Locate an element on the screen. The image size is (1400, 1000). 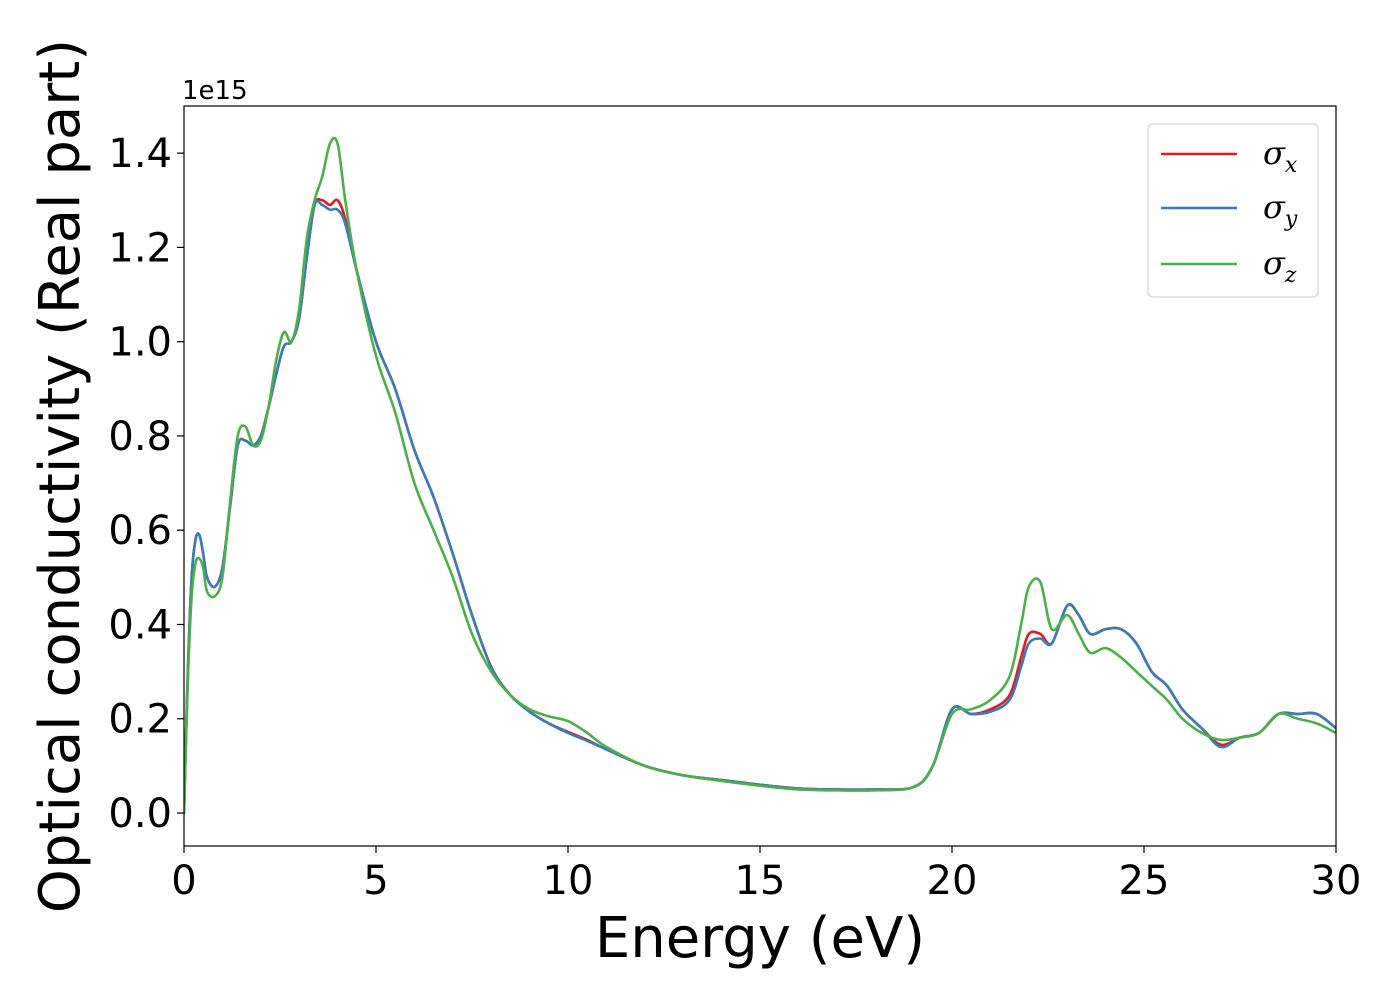
y-tick-label: 0.2 is located at coordinates (140, 720).